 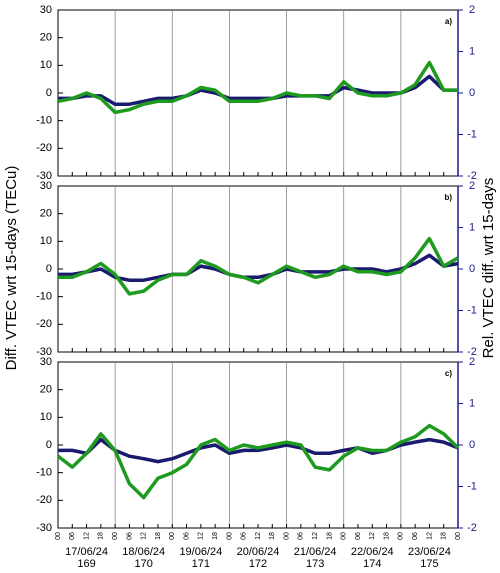 I want to click on doy-label: 175, so click(x=429, y=563).